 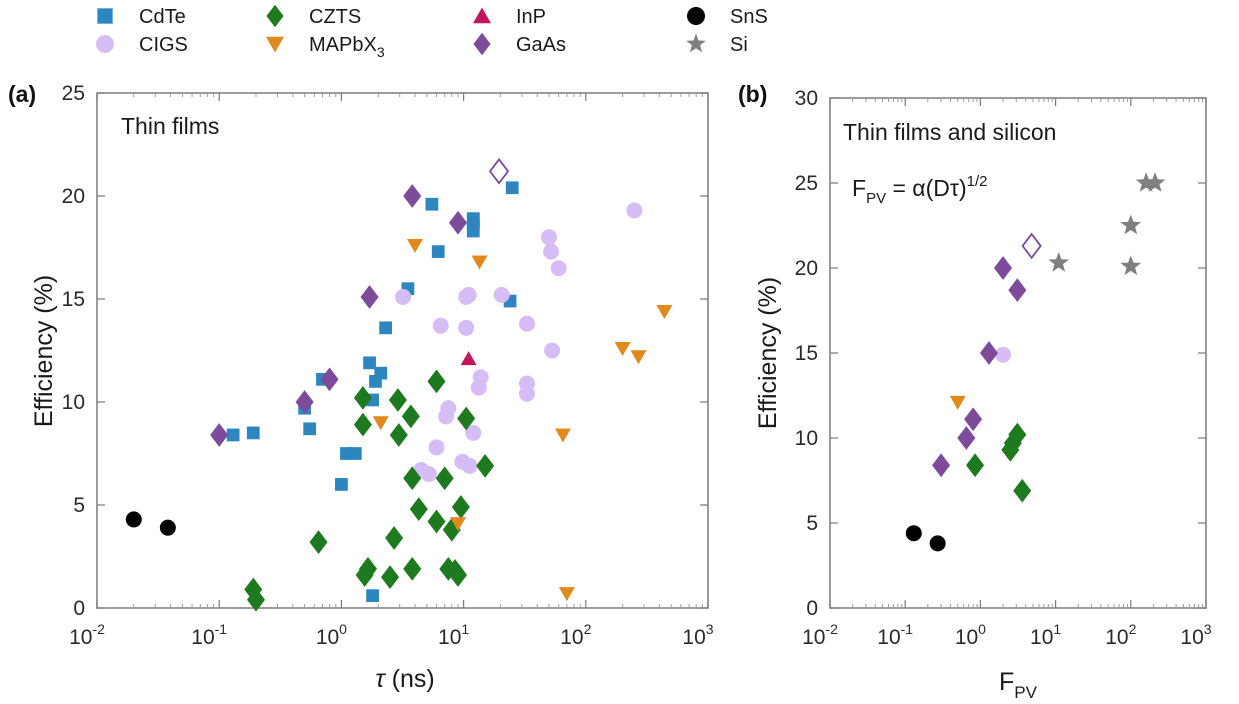 I want to click on panel-a-x-tick-label: 10³, so click(x=697, y=635).